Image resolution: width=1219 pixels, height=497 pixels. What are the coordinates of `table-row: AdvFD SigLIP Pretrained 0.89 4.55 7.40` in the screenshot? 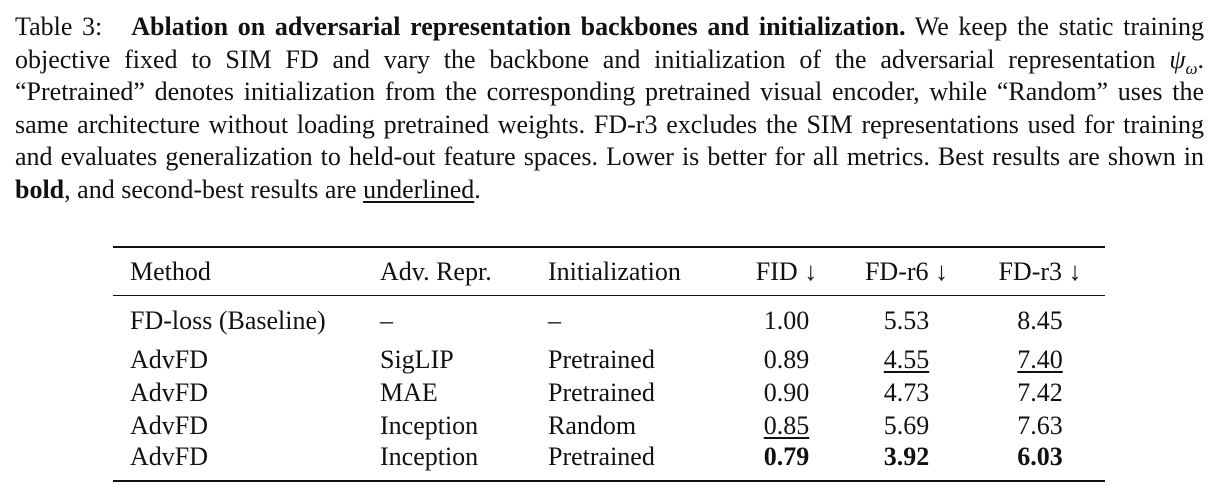 It's located at (609, 359).